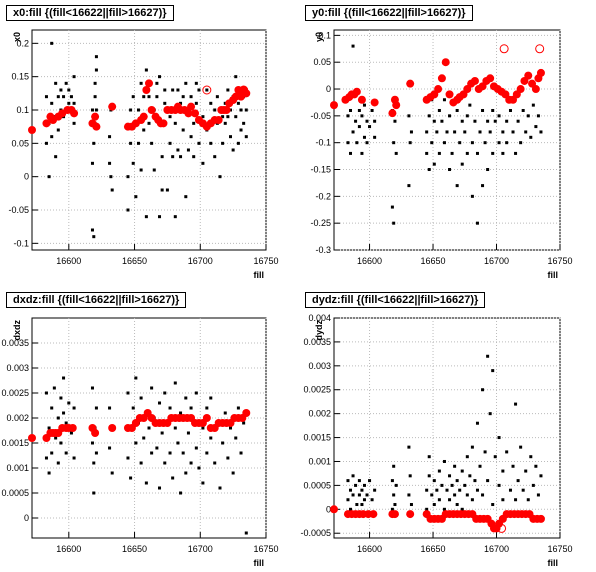 The image size is (596, 572). What do you see at coordinates (68, 549) in the screenshot?
I see `x-tick-label: 16600` at bounding box center [68, 549].